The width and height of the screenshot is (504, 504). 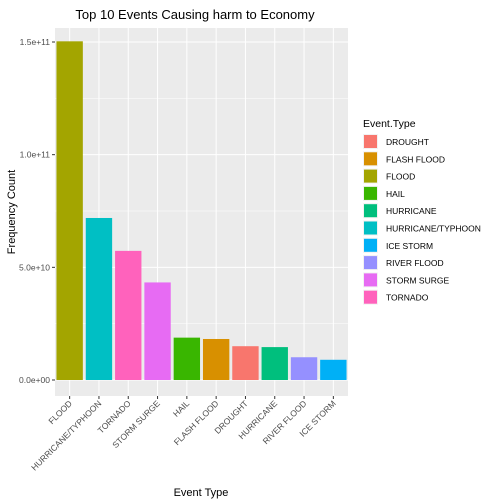 I want to click on legend-label: RIVER FLOOD, so click(x=415, y=263).